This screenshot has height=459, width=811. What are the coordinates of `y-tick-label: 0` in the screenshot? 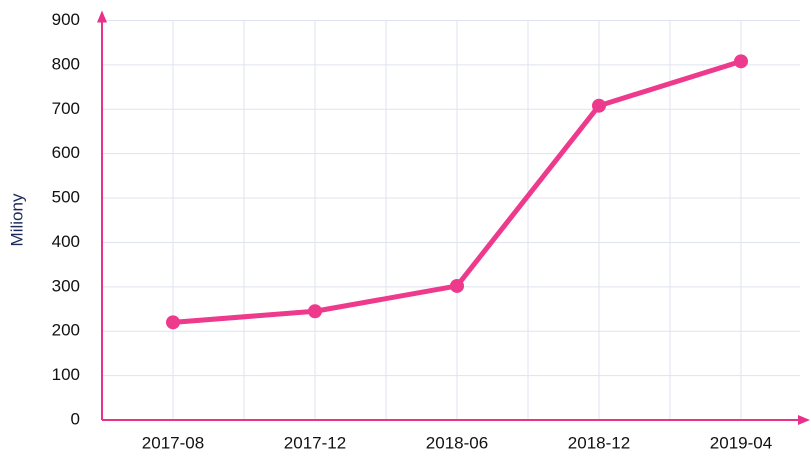 It's located at (75, 418).